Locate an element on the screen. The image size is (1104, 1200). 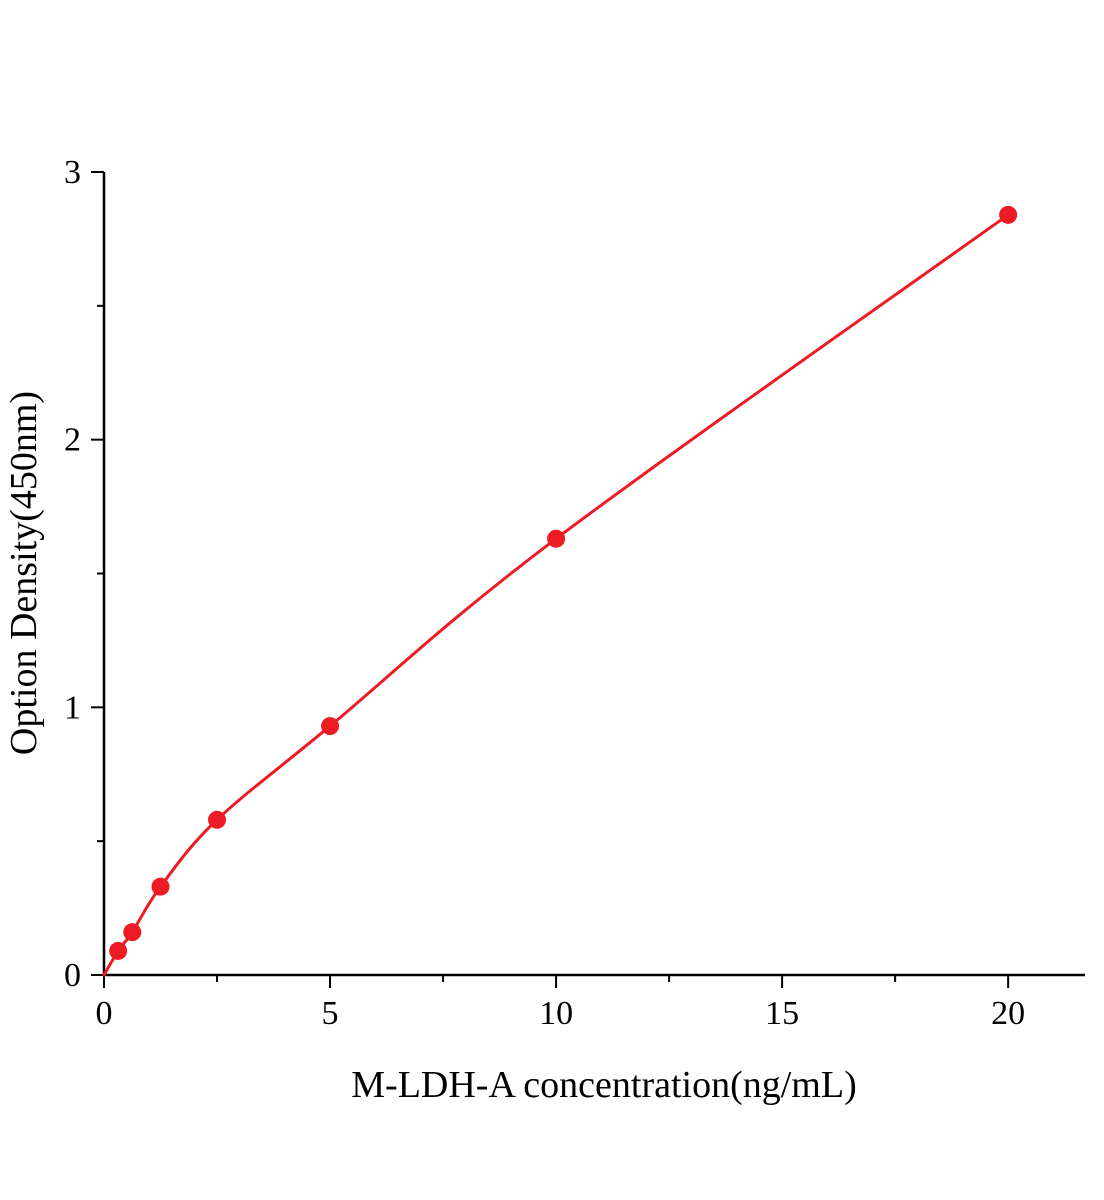
y-tick-label: 1 is located at coordinates (72, 707).